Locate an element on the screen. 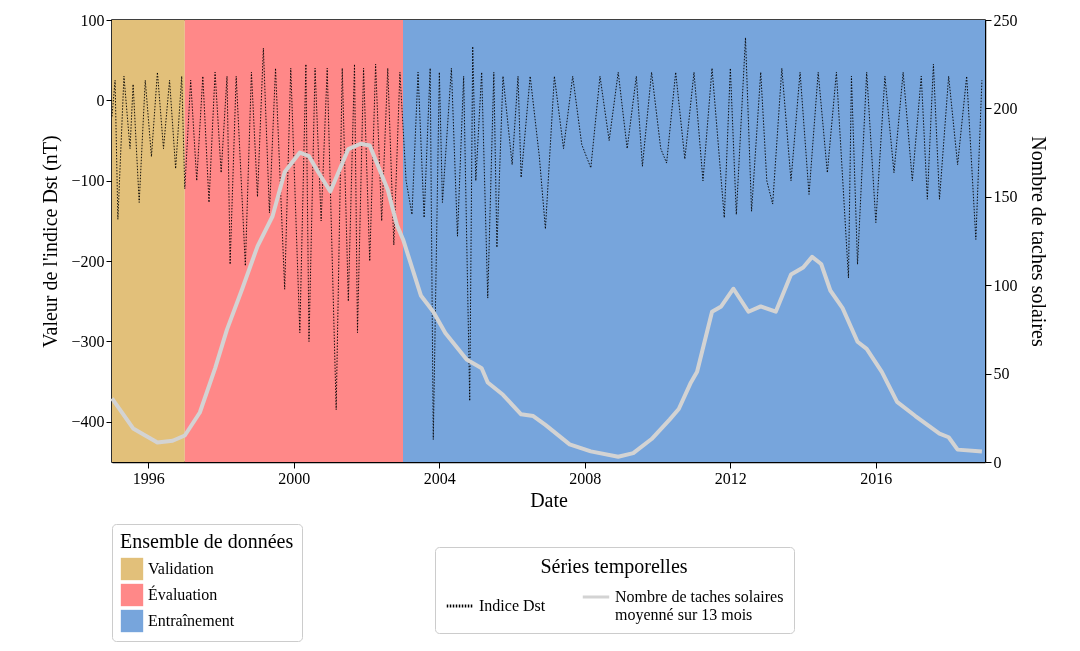 This screenshot has height=651, width=1080. text: Ensemble de données is located at coordinates (207, 541).